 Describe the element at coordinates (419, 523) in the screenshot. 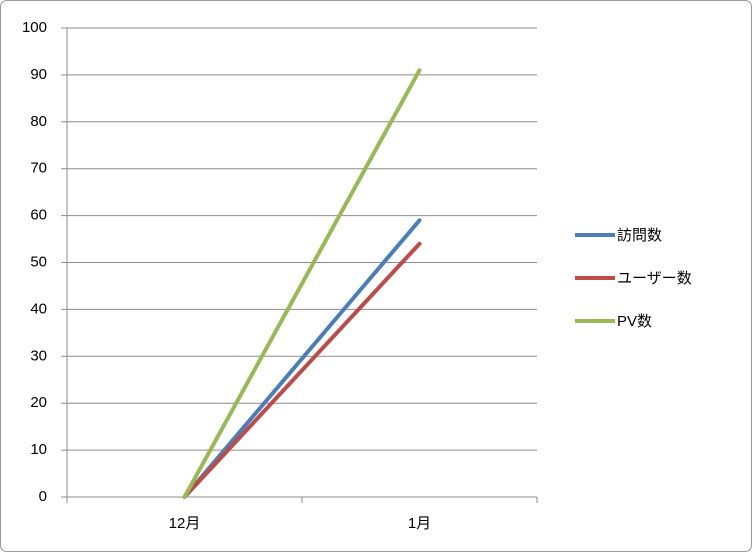

I see `x-tick-label: 1月` at that location.